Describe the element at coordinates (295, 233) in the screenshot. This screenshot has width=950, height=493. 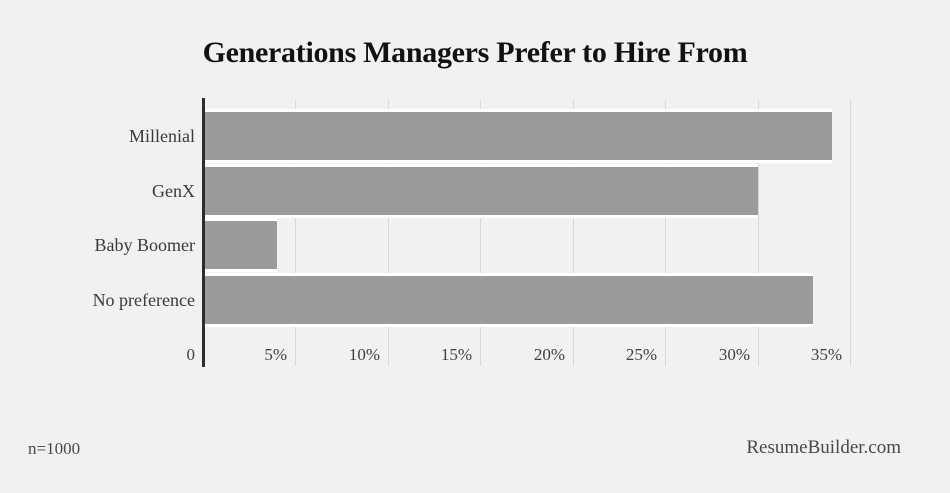
I see `gridline-5%` at that location.